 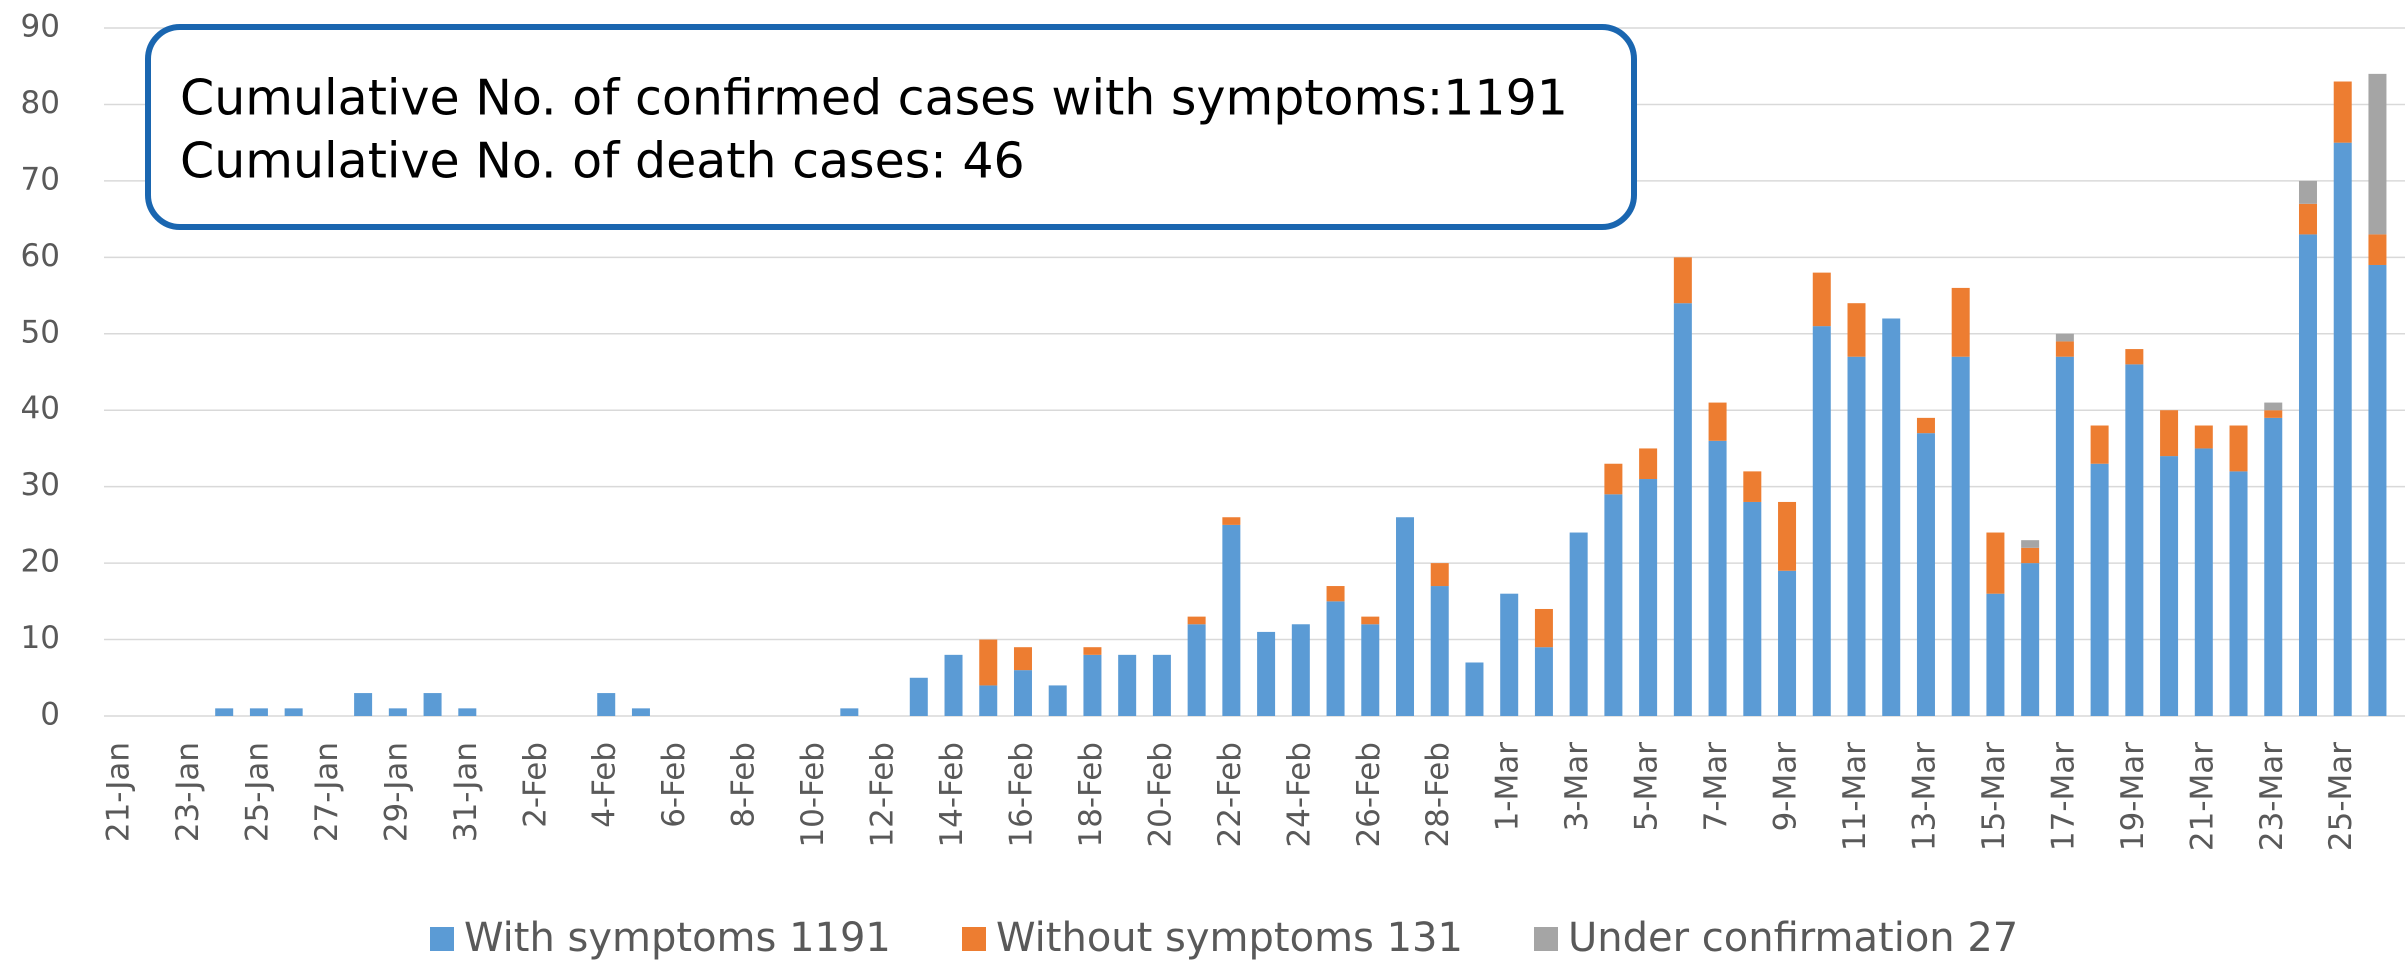 What do you see at coordinates (1021, 795) in the screenshot?
I see `x-tick-label: 16-Feb` at bounding box center [1021, 795].